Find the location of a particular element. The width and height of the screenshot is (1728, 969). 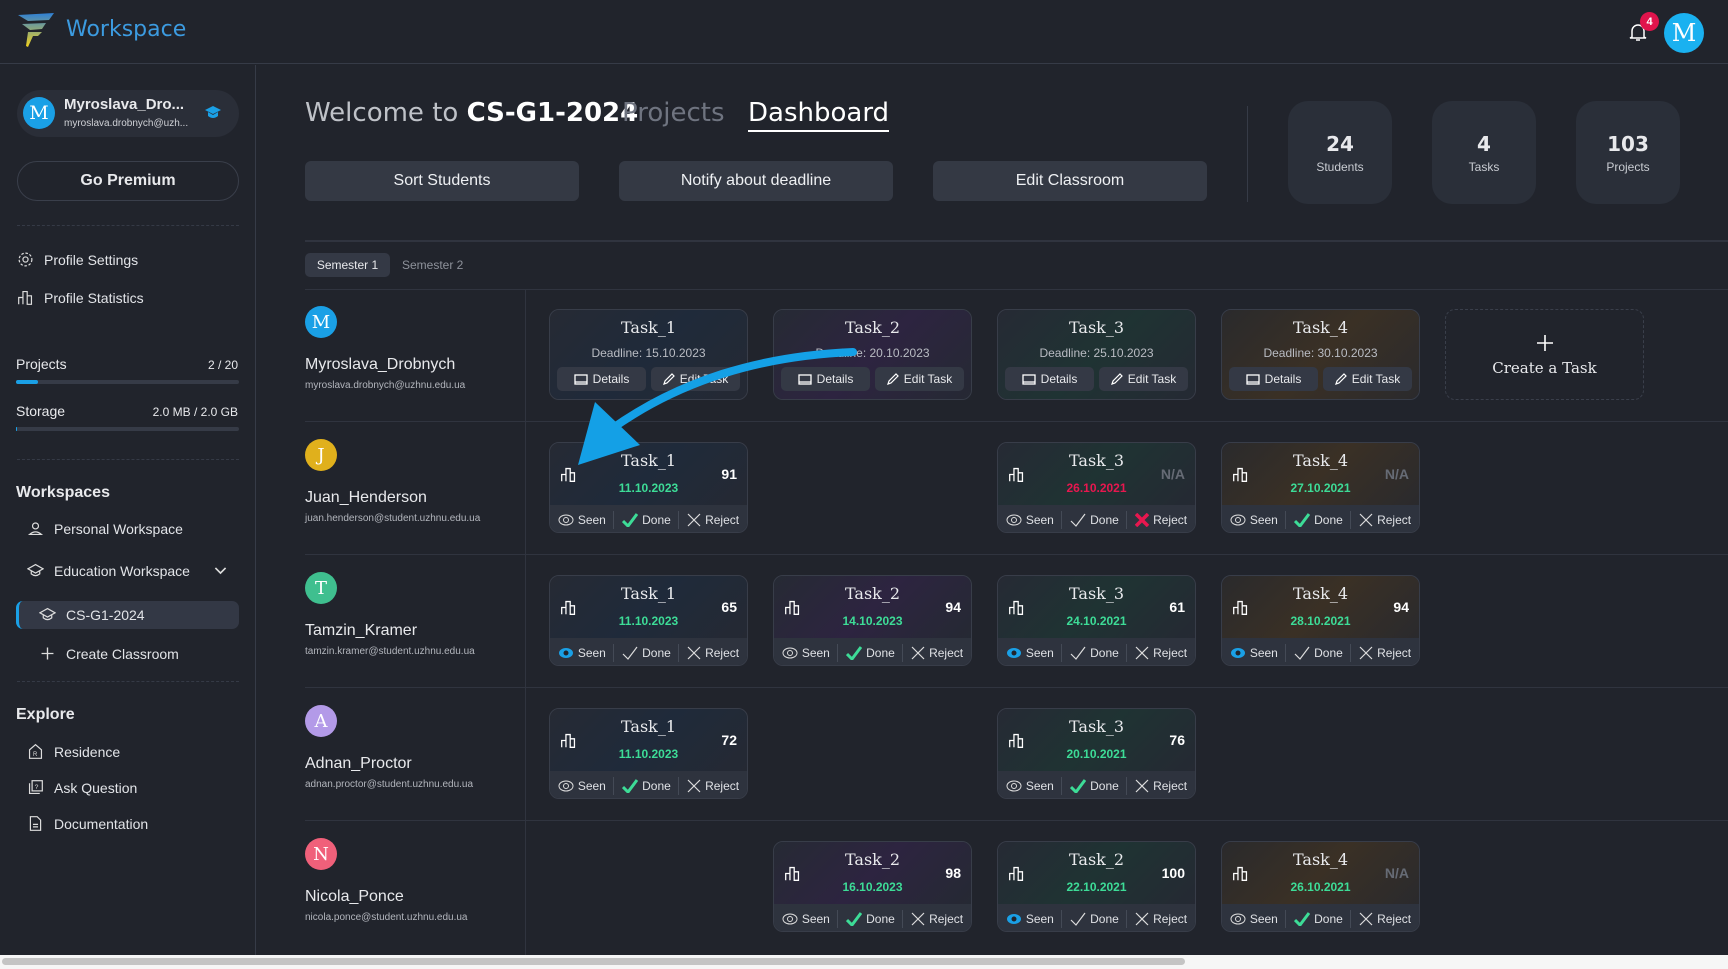

sort-students-button: Sort Students is located at coordinates (442, 181).